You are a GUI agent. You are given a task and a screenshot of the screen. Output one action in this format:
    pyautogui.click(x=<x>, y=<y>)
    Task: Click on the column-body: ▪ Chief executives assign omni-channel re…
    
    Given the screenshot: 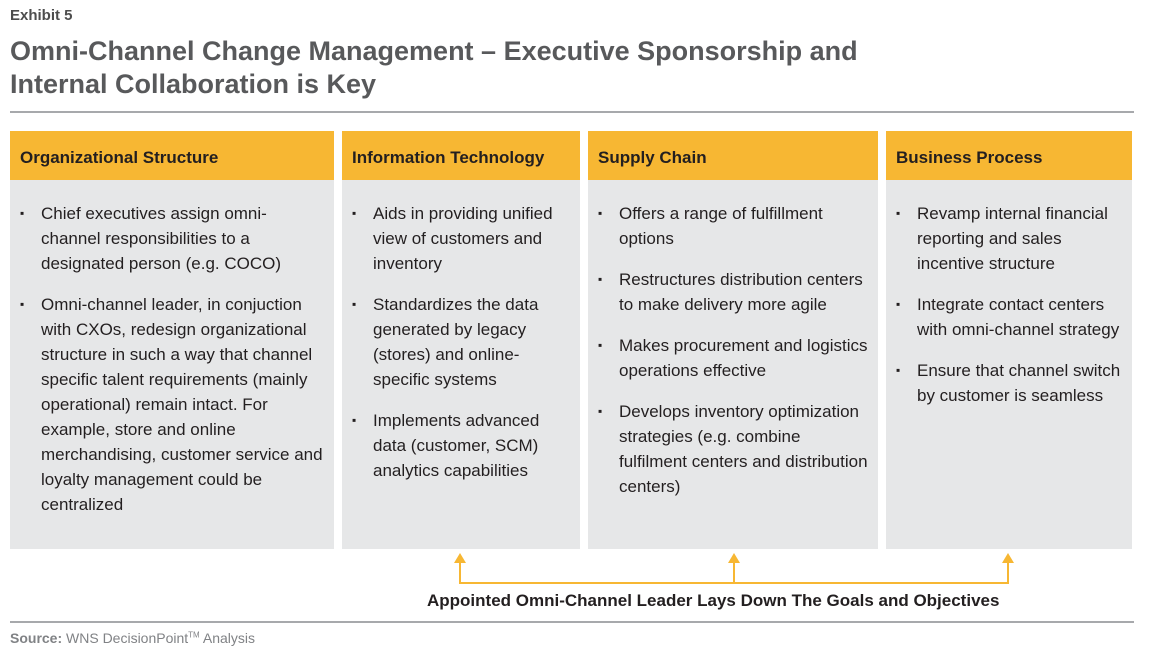 What is the action you would take?
    pyautogui.click(x=172, y=348)
    